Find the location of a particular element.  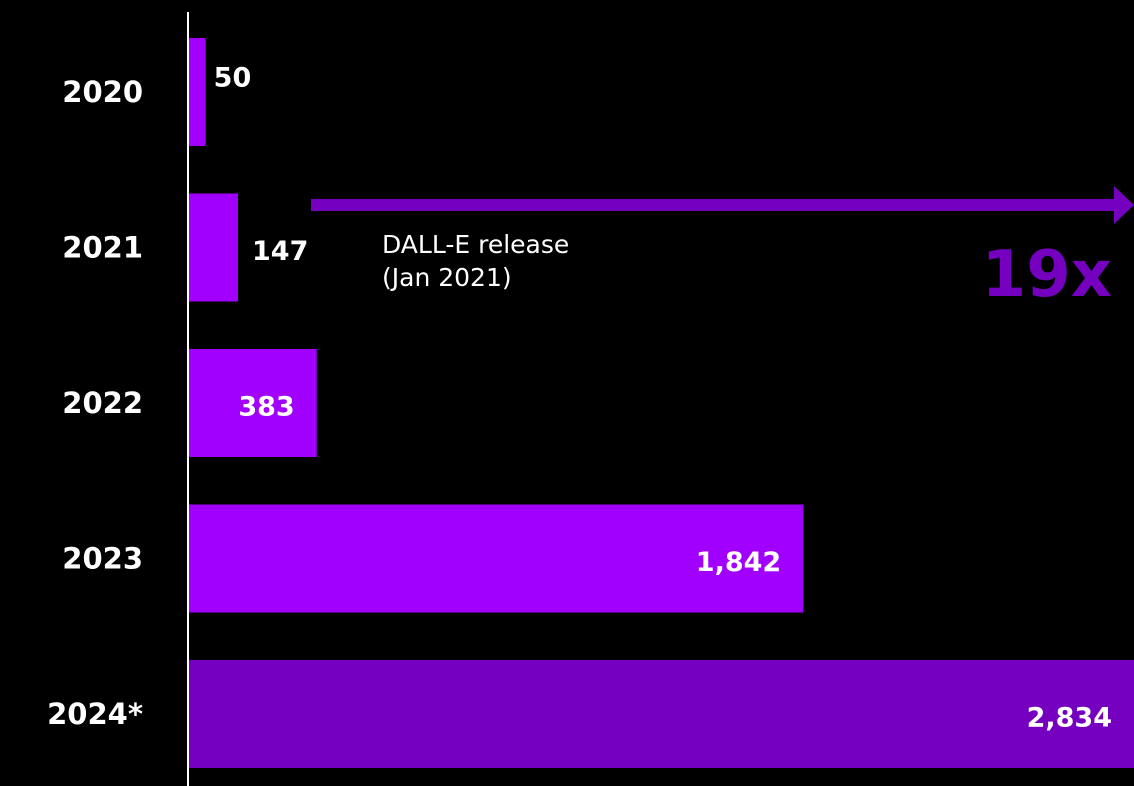

value-label: 383 is located at coordinates (266, 407).